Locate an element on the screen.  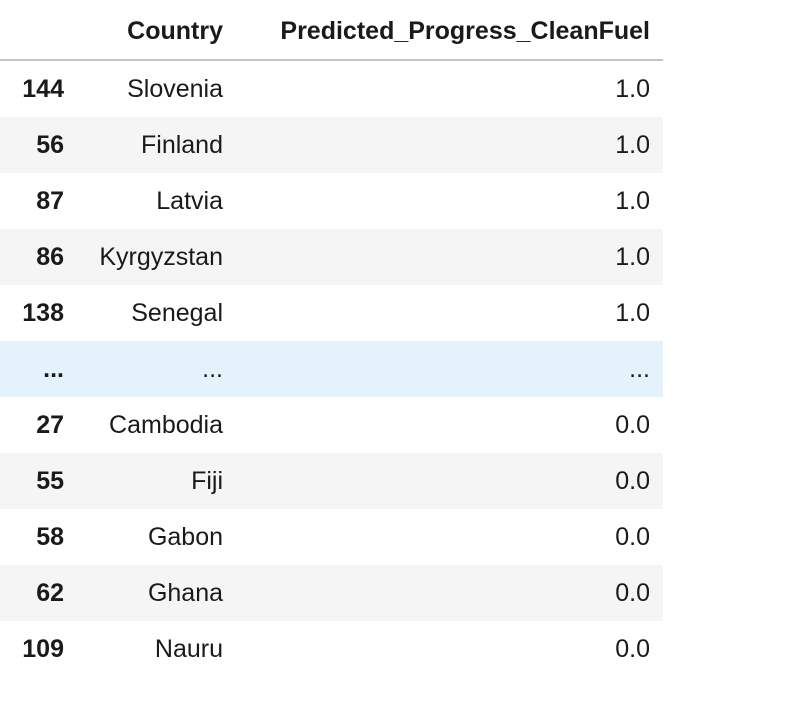
country-cell: Fiji is located at coordinates (207, 480).